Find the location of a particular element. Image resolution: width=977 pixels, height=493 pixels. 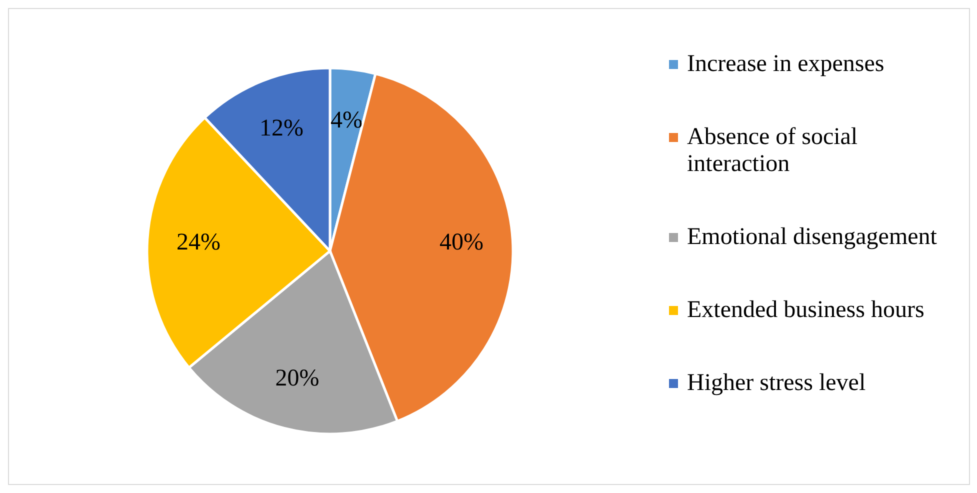

legend-label: Higher stress level is located at coordinates (776, 383).